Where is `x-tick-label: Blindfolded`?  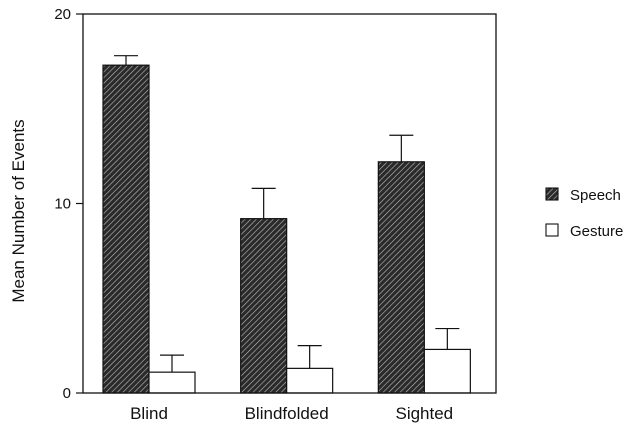
x-tick-label: Blindfolded is located at coordinates (287, 413).